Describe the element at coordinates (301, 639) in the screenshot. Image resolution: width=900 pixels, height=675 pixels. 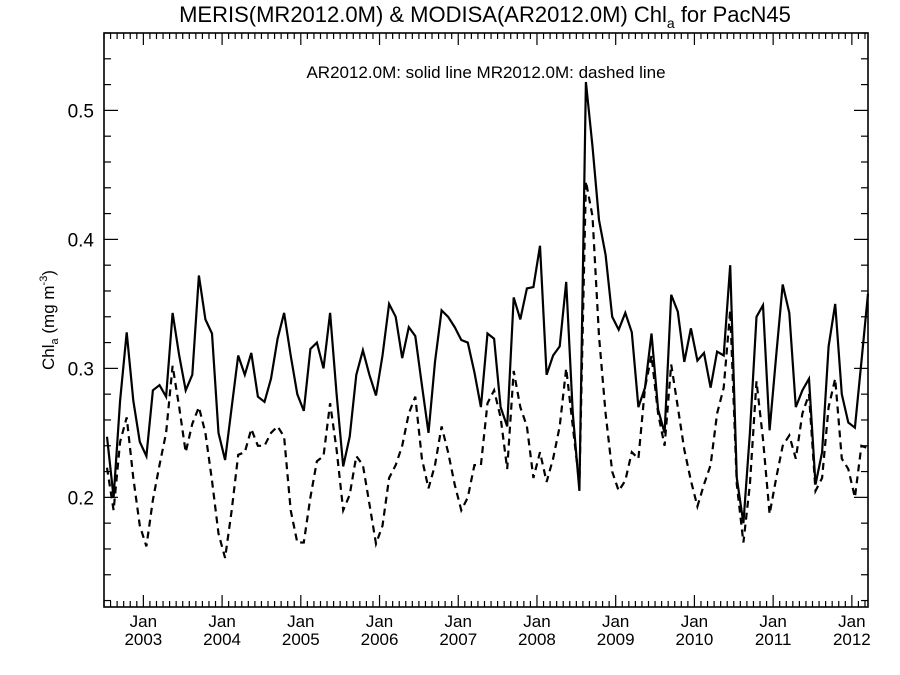
I see `x-tick-year-label: 2005` at that location.